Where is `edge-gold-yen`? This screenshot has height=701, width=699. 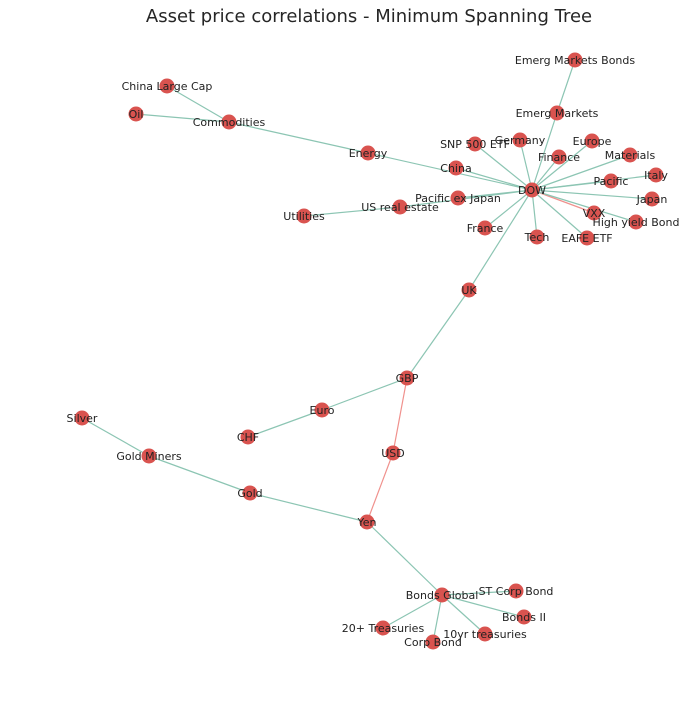 edge-gold-yen is located at coordinates (308, 507).